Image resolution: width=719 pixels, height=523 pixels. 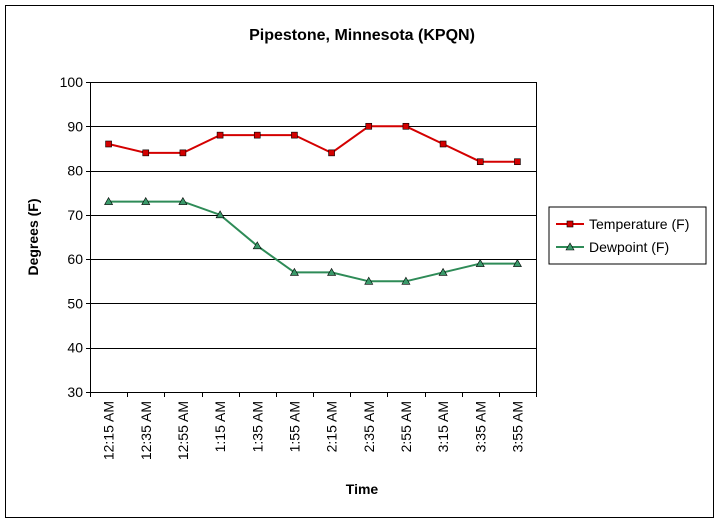 What do you see at coordinates (480, 426) in the screenshot?
I see `x-tick-label: 3:35 AM` at bounding box center [480, 426].